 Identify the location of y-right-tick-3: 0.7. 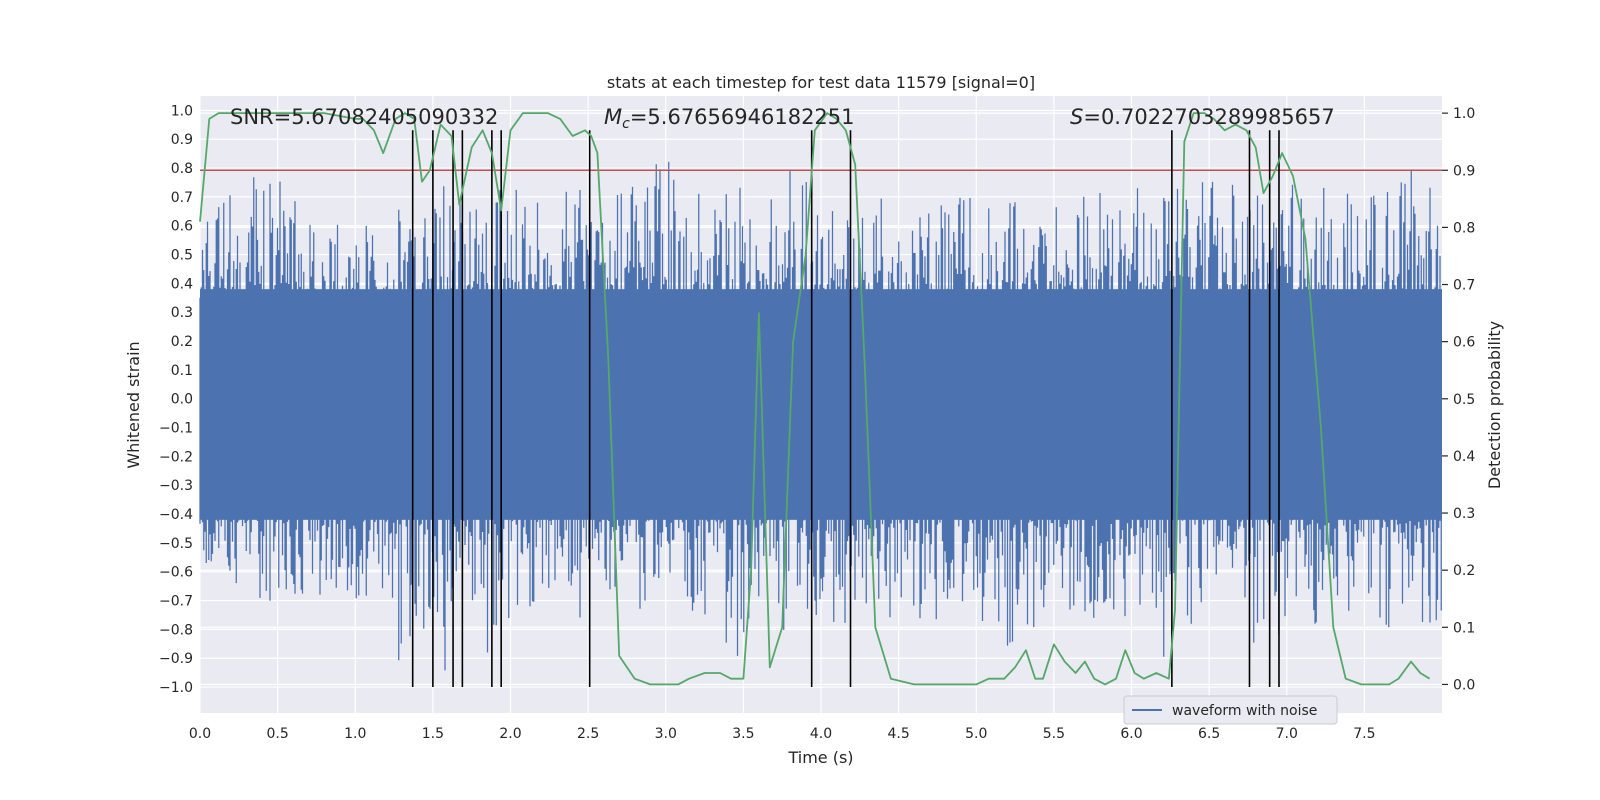
(1464, 286).